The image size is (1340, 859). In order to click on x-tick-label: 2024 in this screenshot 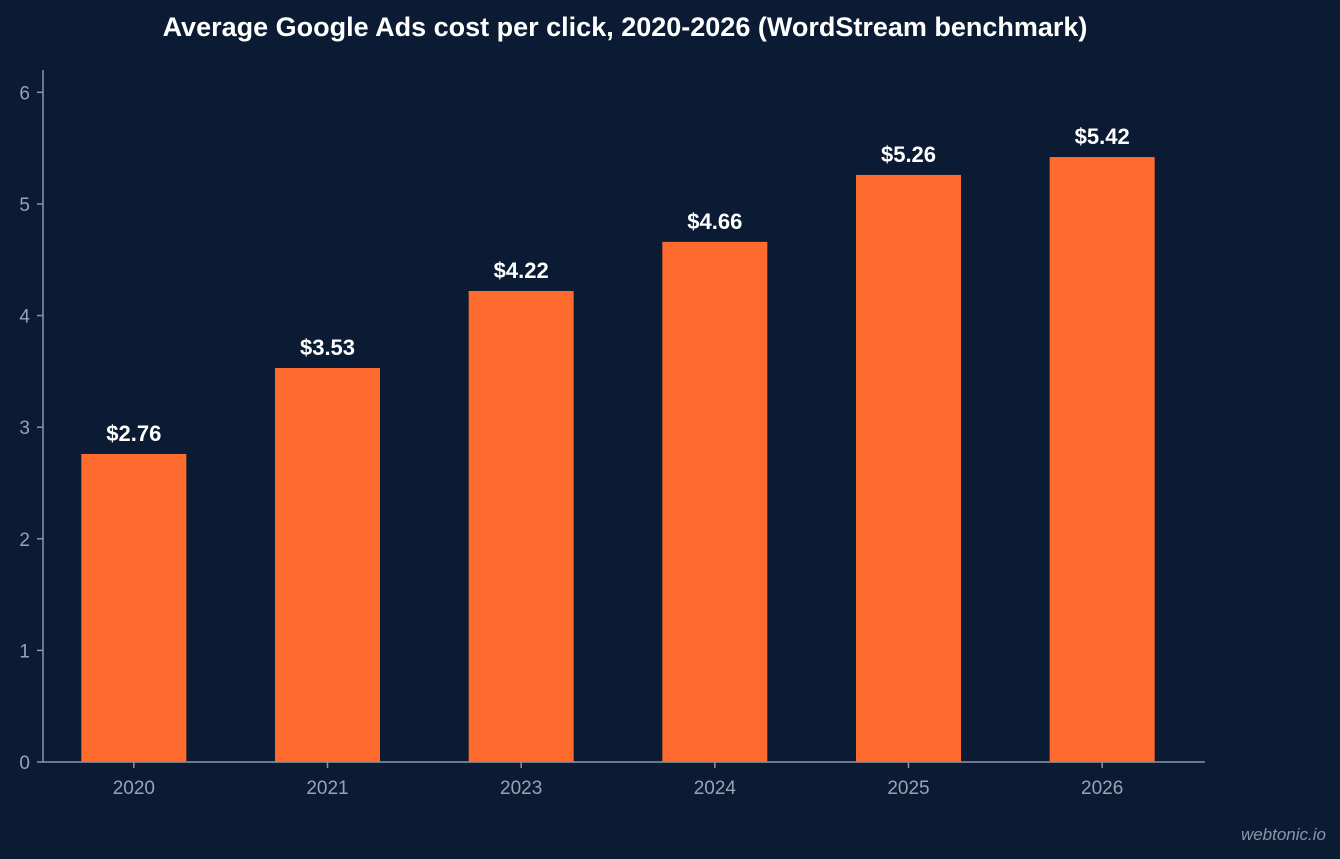, I will do `click(715, 788)`.